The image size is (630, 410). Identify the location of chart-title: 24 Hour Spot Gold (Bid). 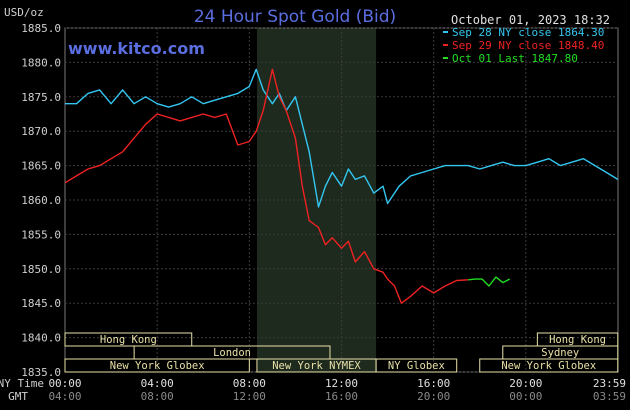
(295, 17).